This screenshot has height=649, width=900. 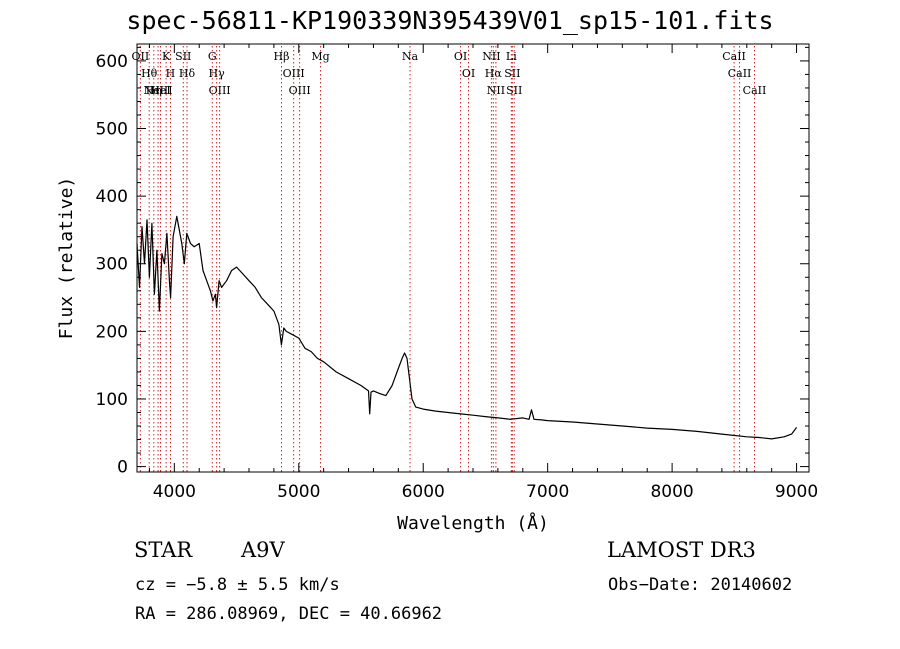 I want to click on line-label-1: Hθ, so click(x=149, y=73).